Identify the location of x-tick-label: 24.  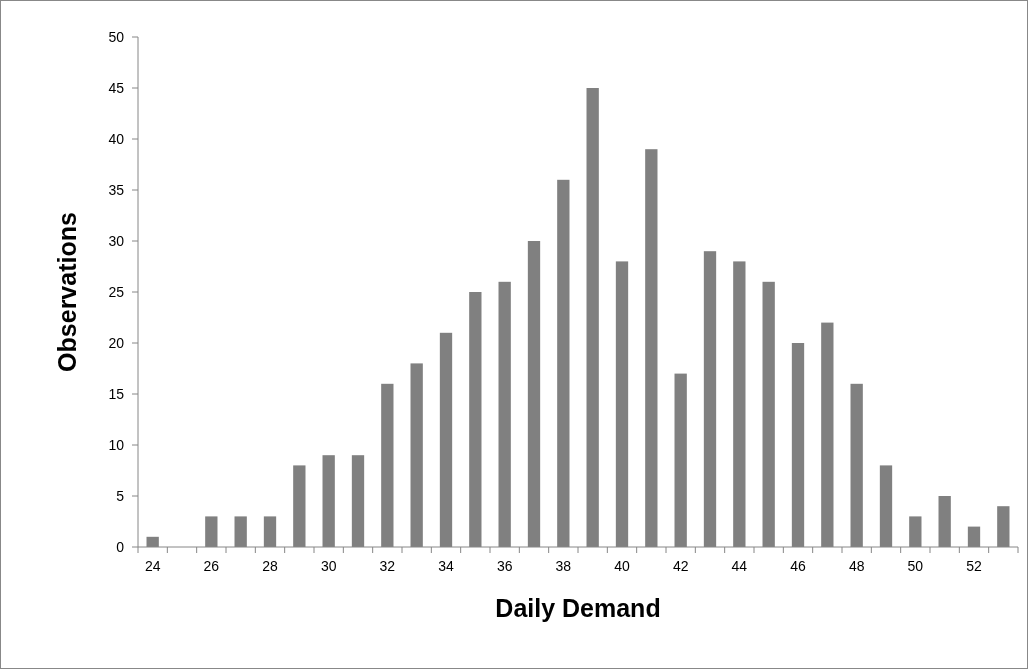
(152, 566).